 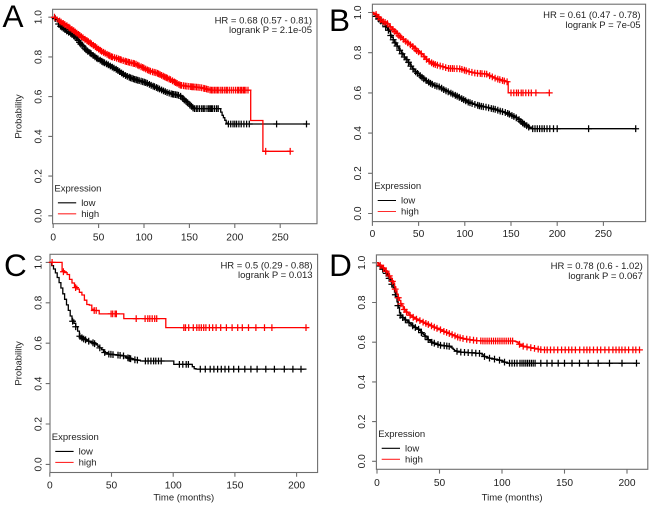 I want to click on svg-text: C, so click(x=15, y=265).